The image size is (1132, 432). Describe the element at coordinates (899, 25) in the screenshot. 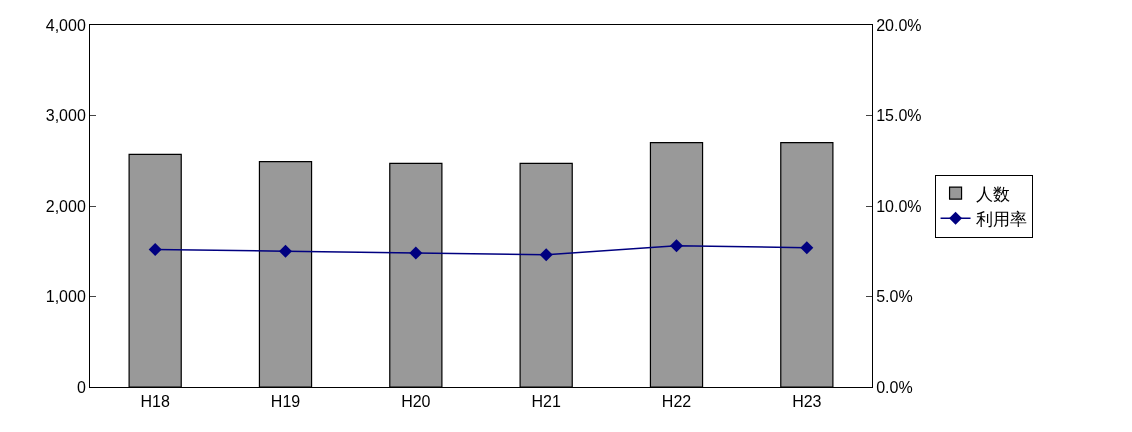

I see `y2-tick-label: 20.0%` at that location.